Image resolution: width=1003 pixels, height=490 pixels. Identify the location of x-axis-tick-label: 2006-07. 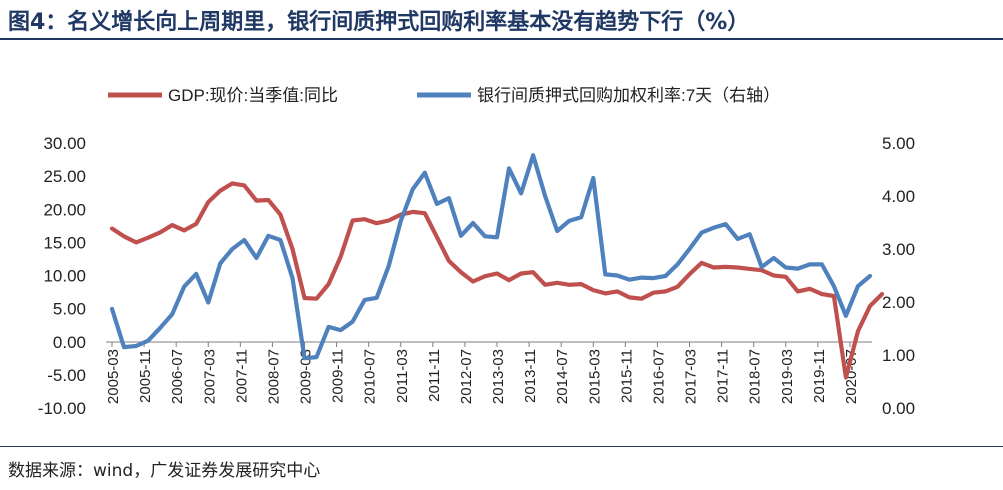
(177, 376).